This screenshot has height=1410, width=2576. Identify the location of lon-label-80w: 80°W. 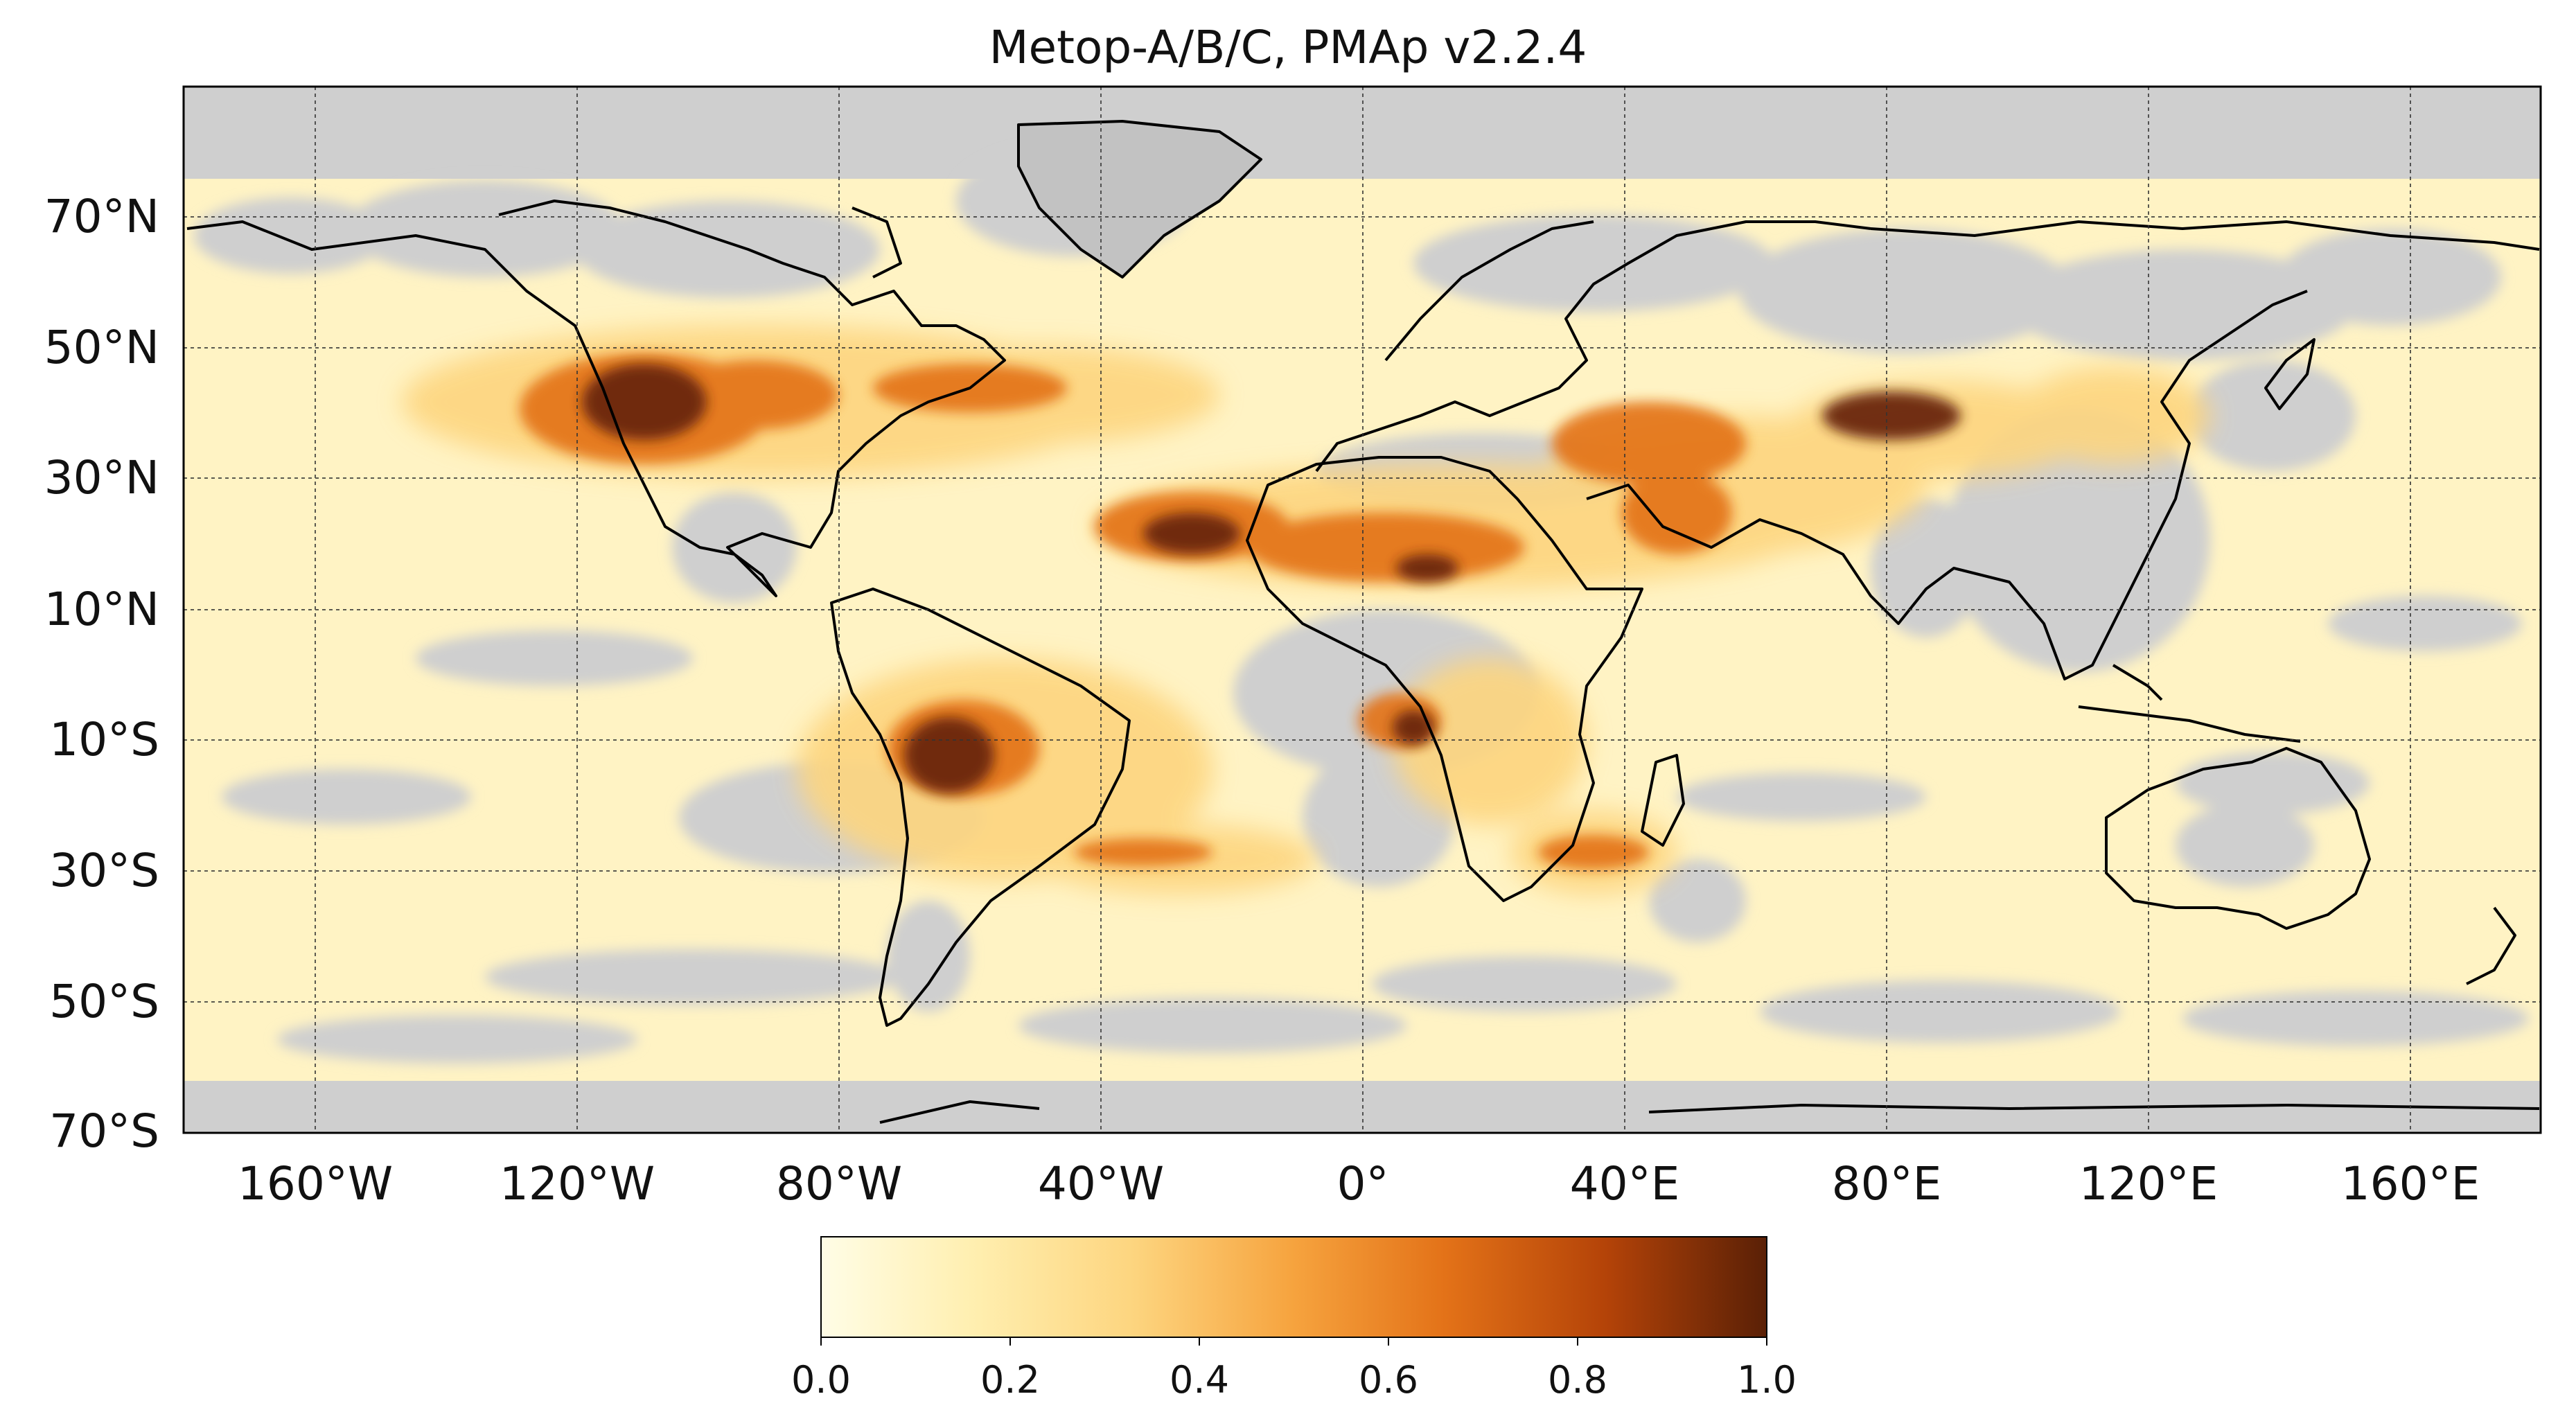
(839, 1183).